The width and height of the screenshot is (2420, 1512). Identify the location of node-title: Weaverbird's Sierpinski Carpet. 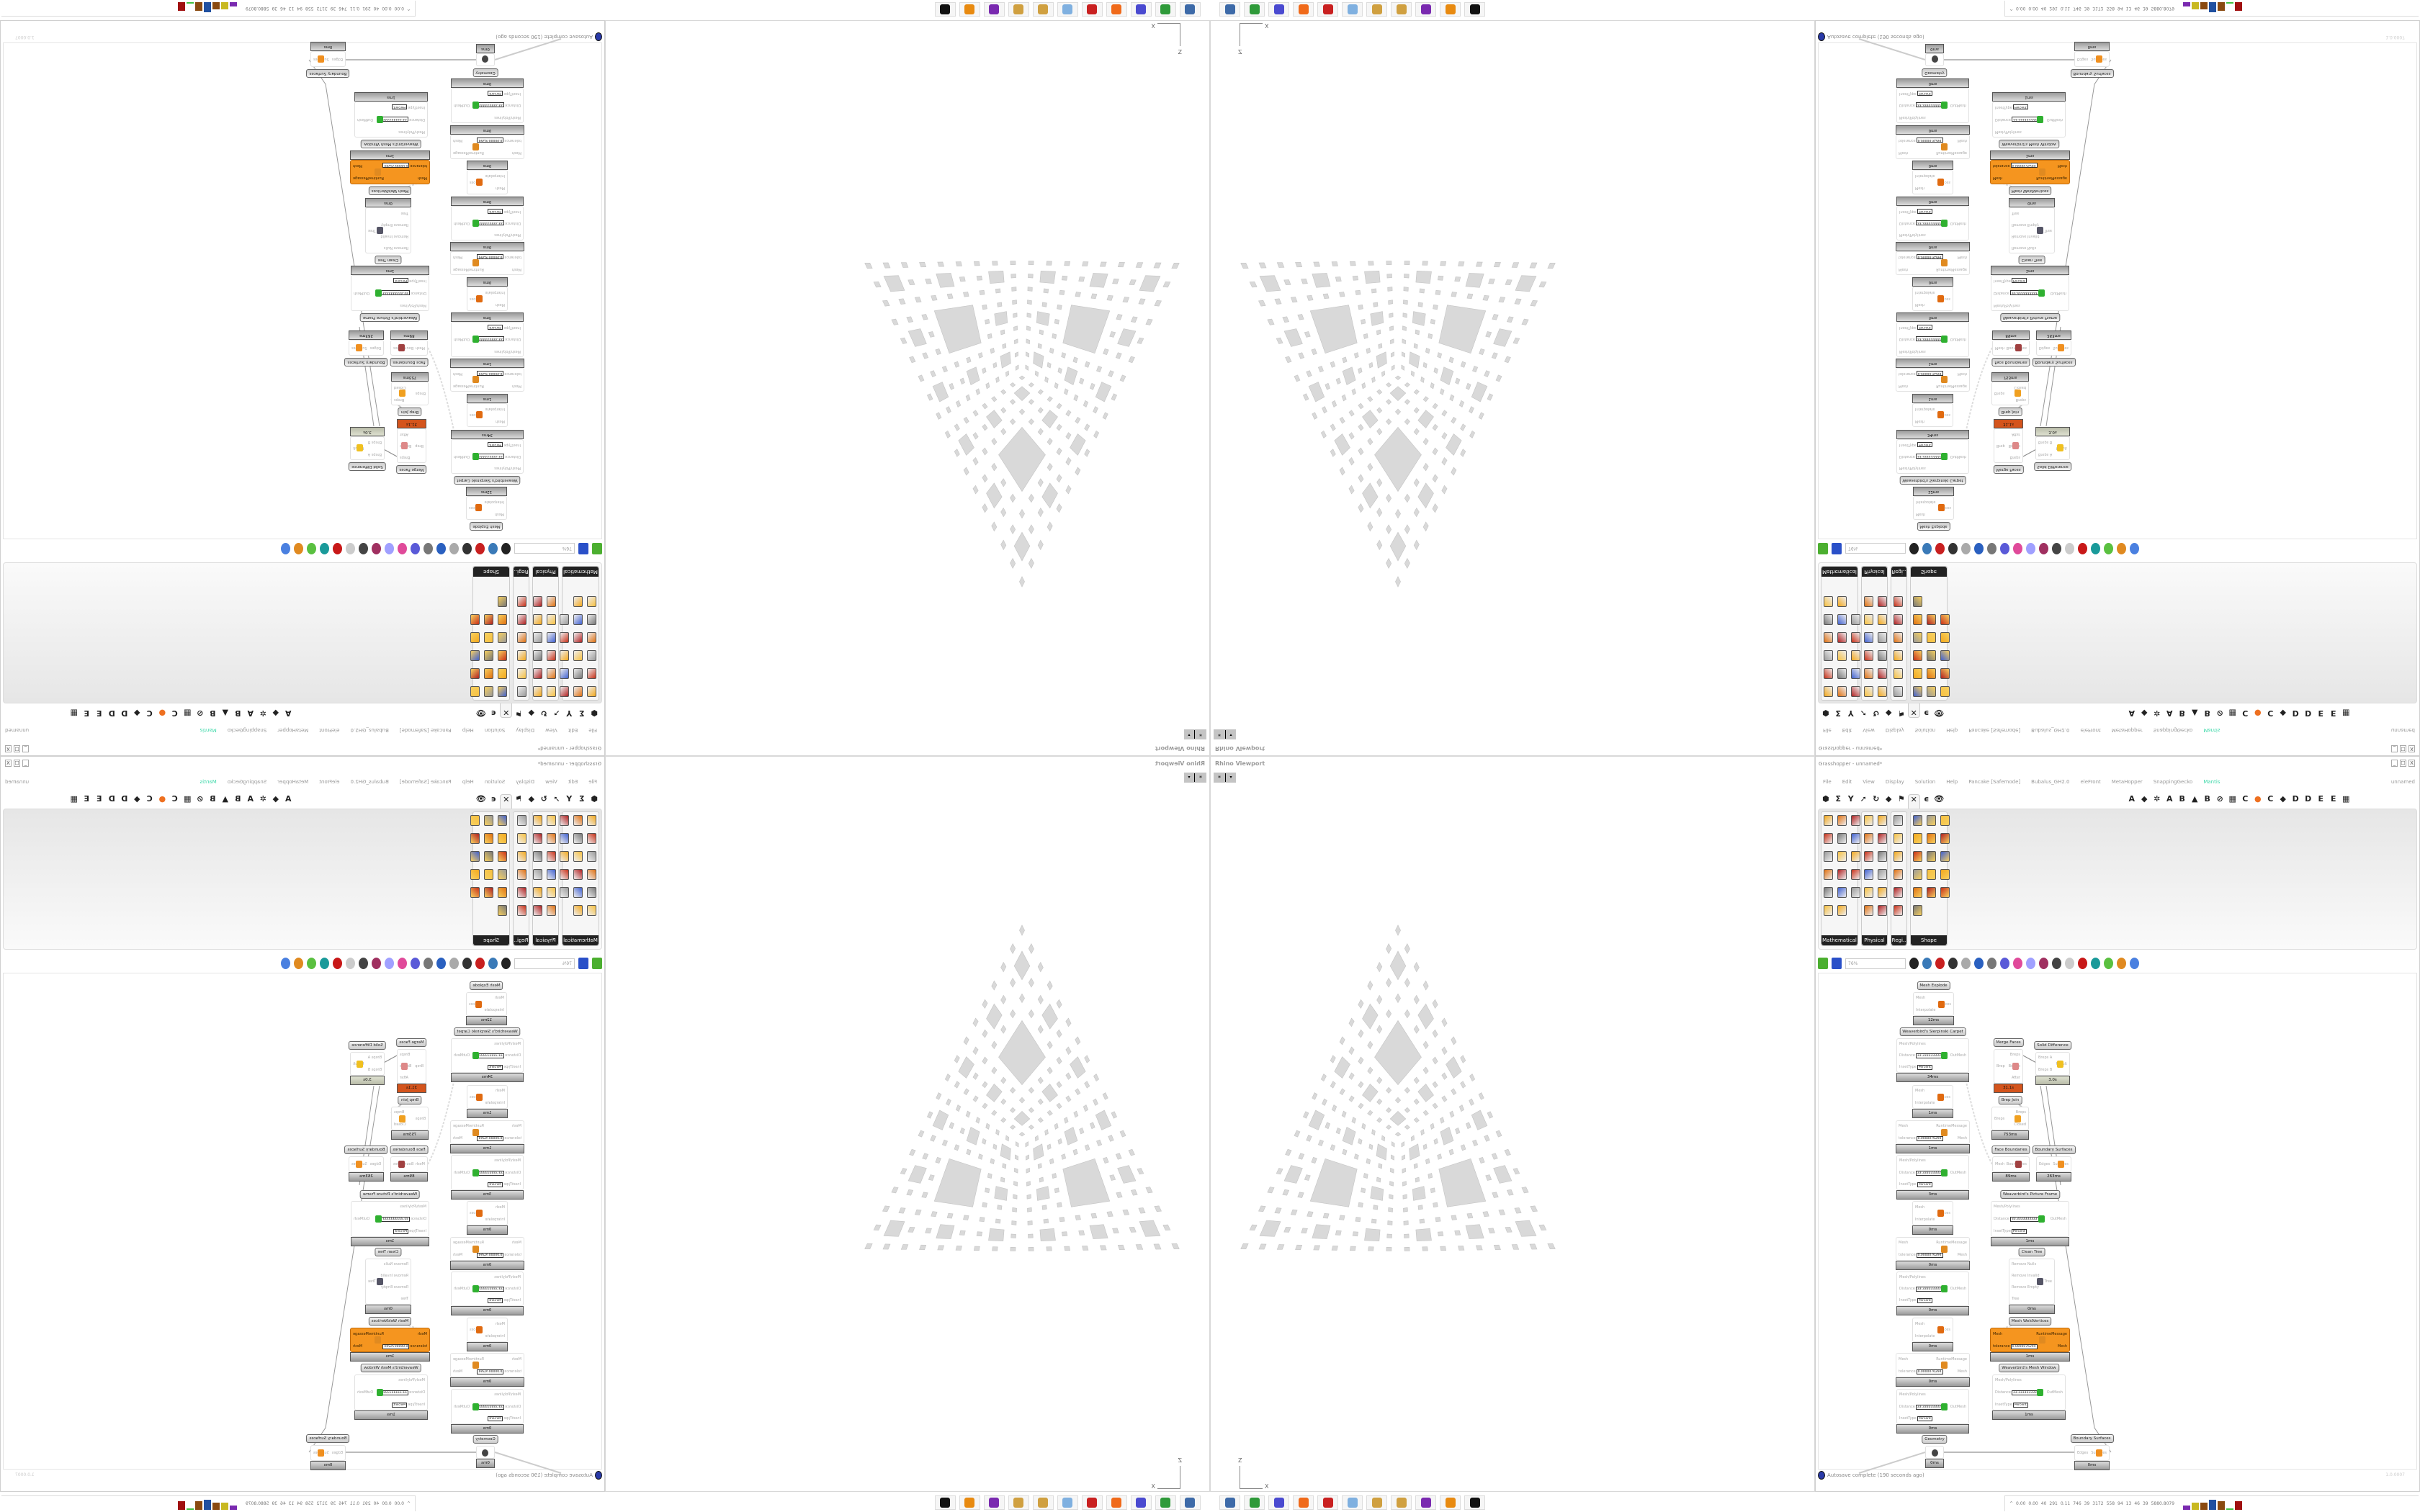
(488, 1031).